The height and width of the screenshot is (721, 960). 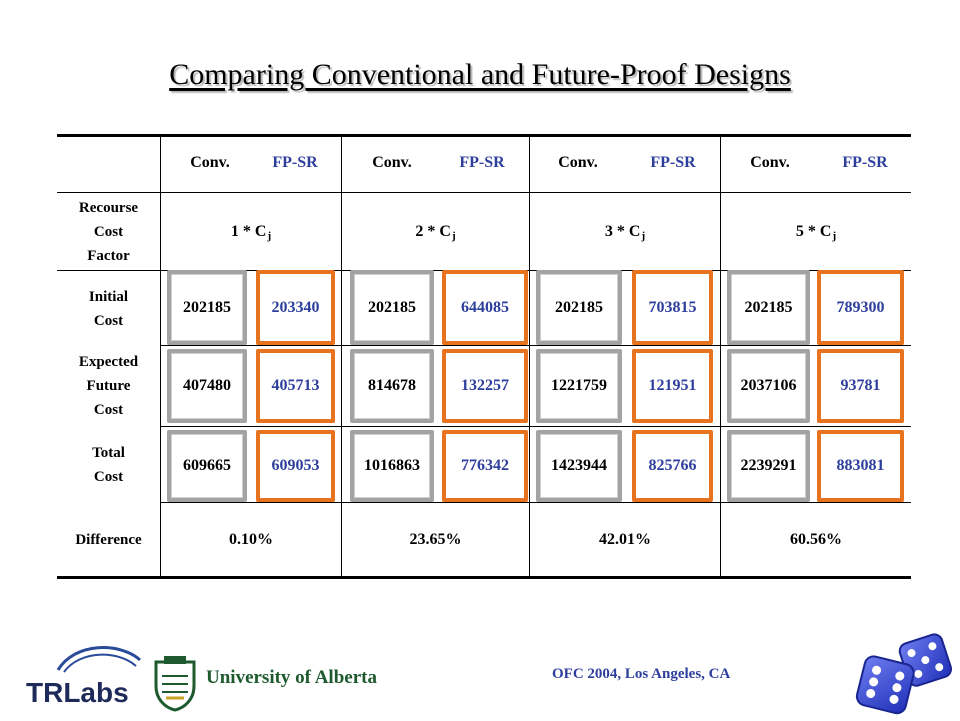 I want to click on row-label-difference: Difference, so click(x=108, y=539).